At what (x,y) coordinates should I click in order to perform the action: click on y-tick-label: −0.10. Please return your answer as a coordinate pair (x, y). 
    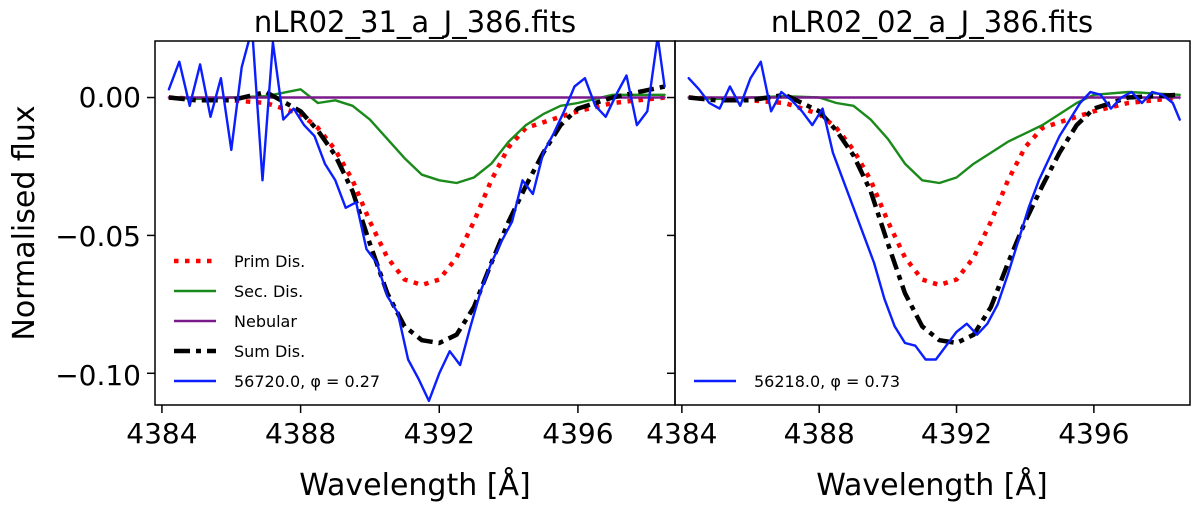
    Looking at the image, I should click on (98, 375).